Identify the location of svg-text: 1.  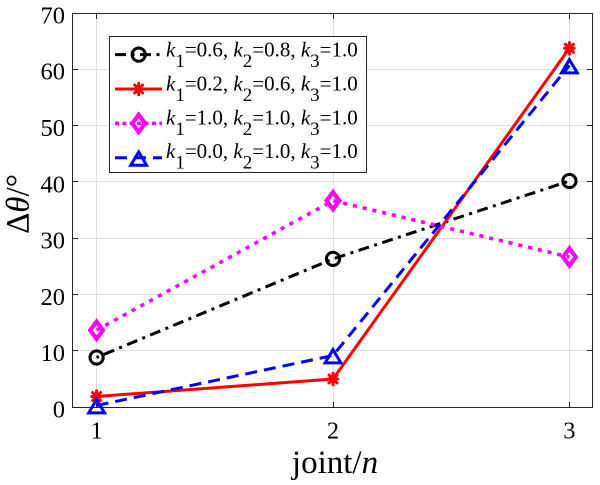
(96, 430).